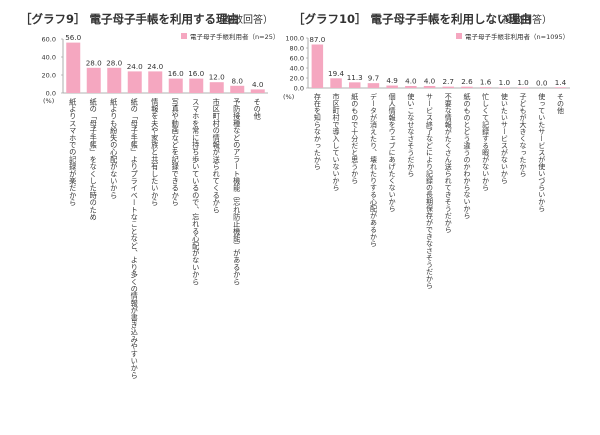 The height and width of the screenshot is (435, 600). Describe the element at coordinates (542, 83) in the screenshot. I see `chart10-value-label: 0.0` at that location.